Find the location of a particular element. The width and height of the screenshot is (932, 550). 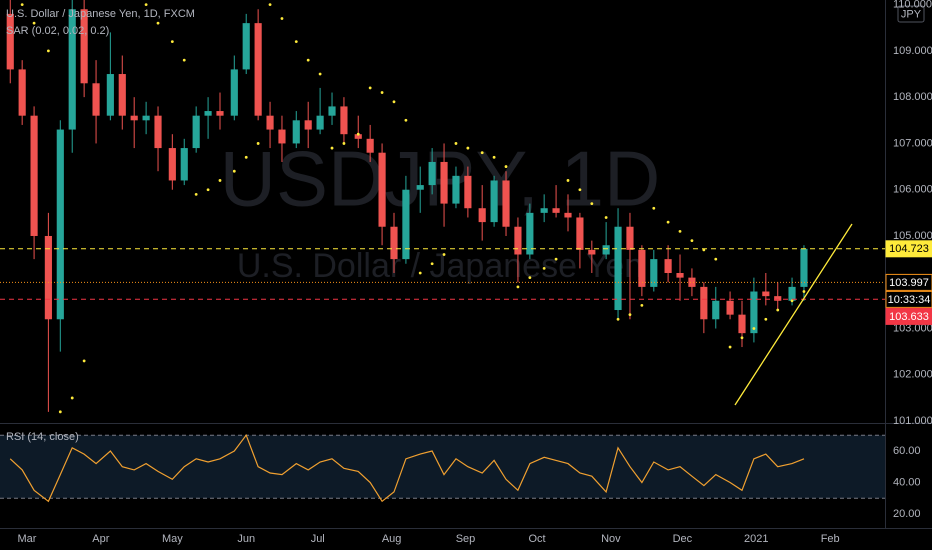

x-tick-label: May is located at coordinates (172, 539).